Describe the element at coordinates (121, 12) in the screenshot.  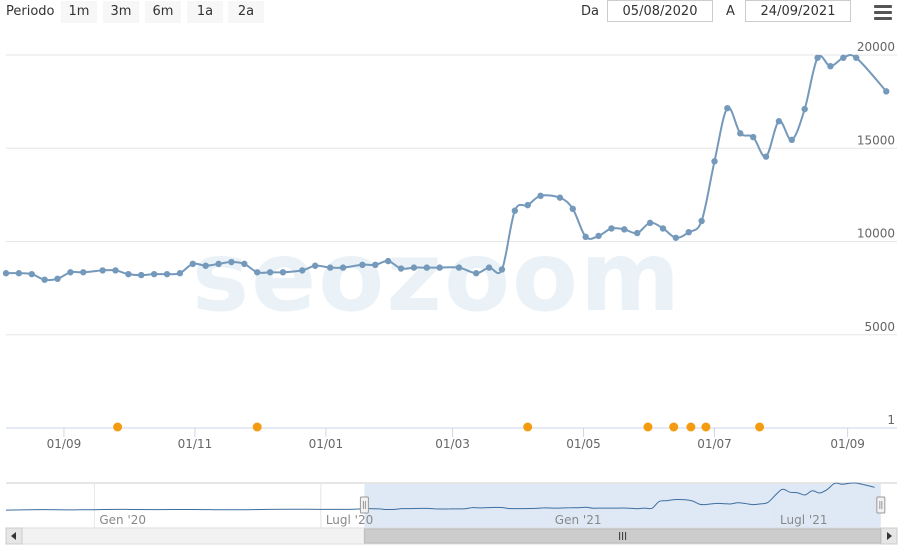
I see `range-button-3m: 3m` at that location.